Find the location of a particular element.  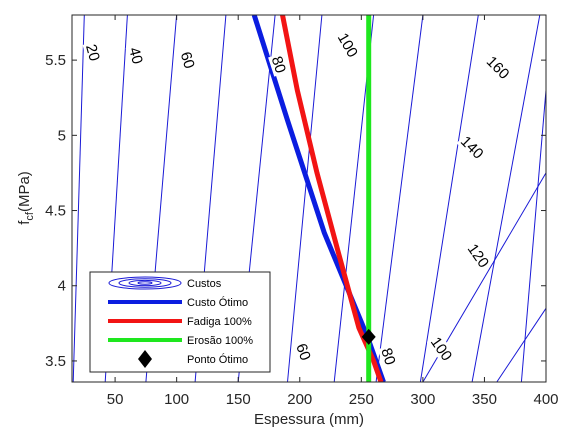

x-tick-label-6: 350 is located at coordinates (484, 399).